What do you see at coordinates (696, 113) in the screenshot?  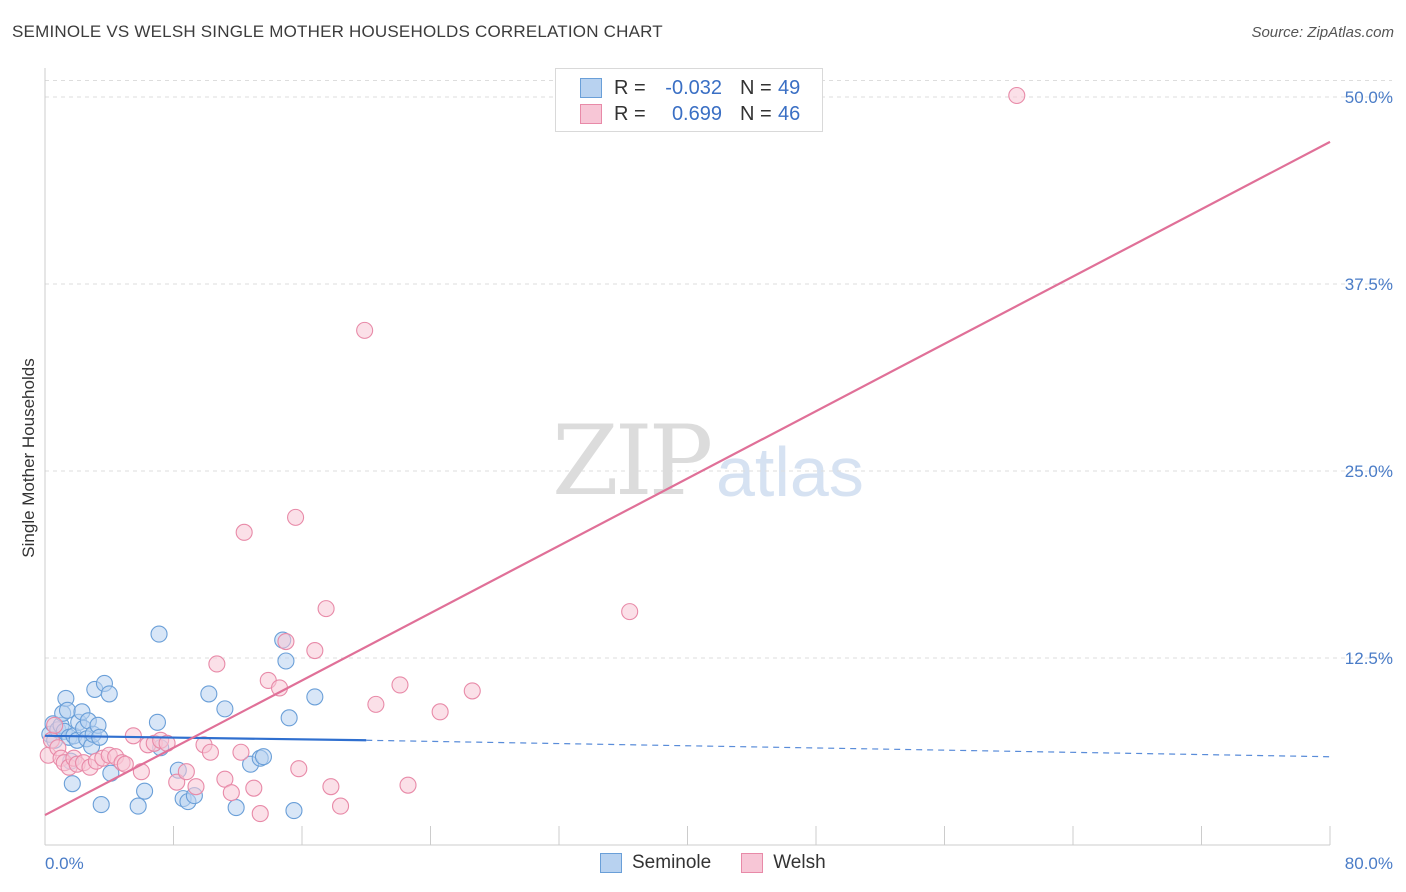 I see `r-value: 0.699` at bounding box center [696, 113].